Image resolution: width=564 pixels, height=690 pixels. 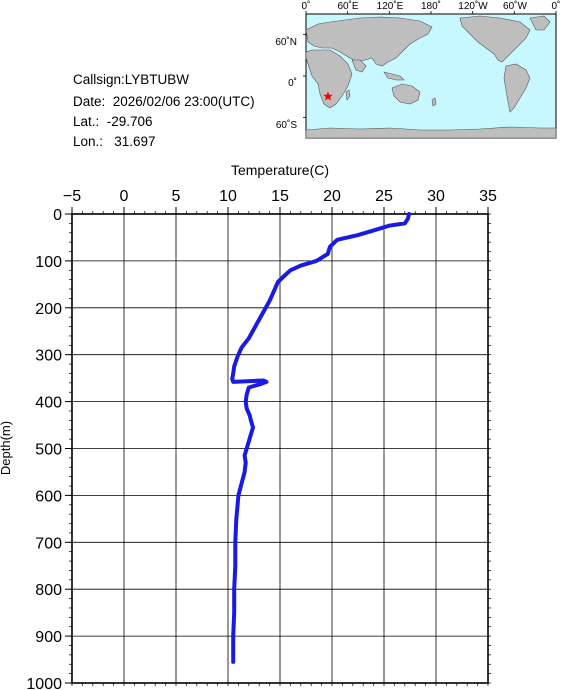 I want to click on y-tick-label: 600, so click(x=48, y=496).